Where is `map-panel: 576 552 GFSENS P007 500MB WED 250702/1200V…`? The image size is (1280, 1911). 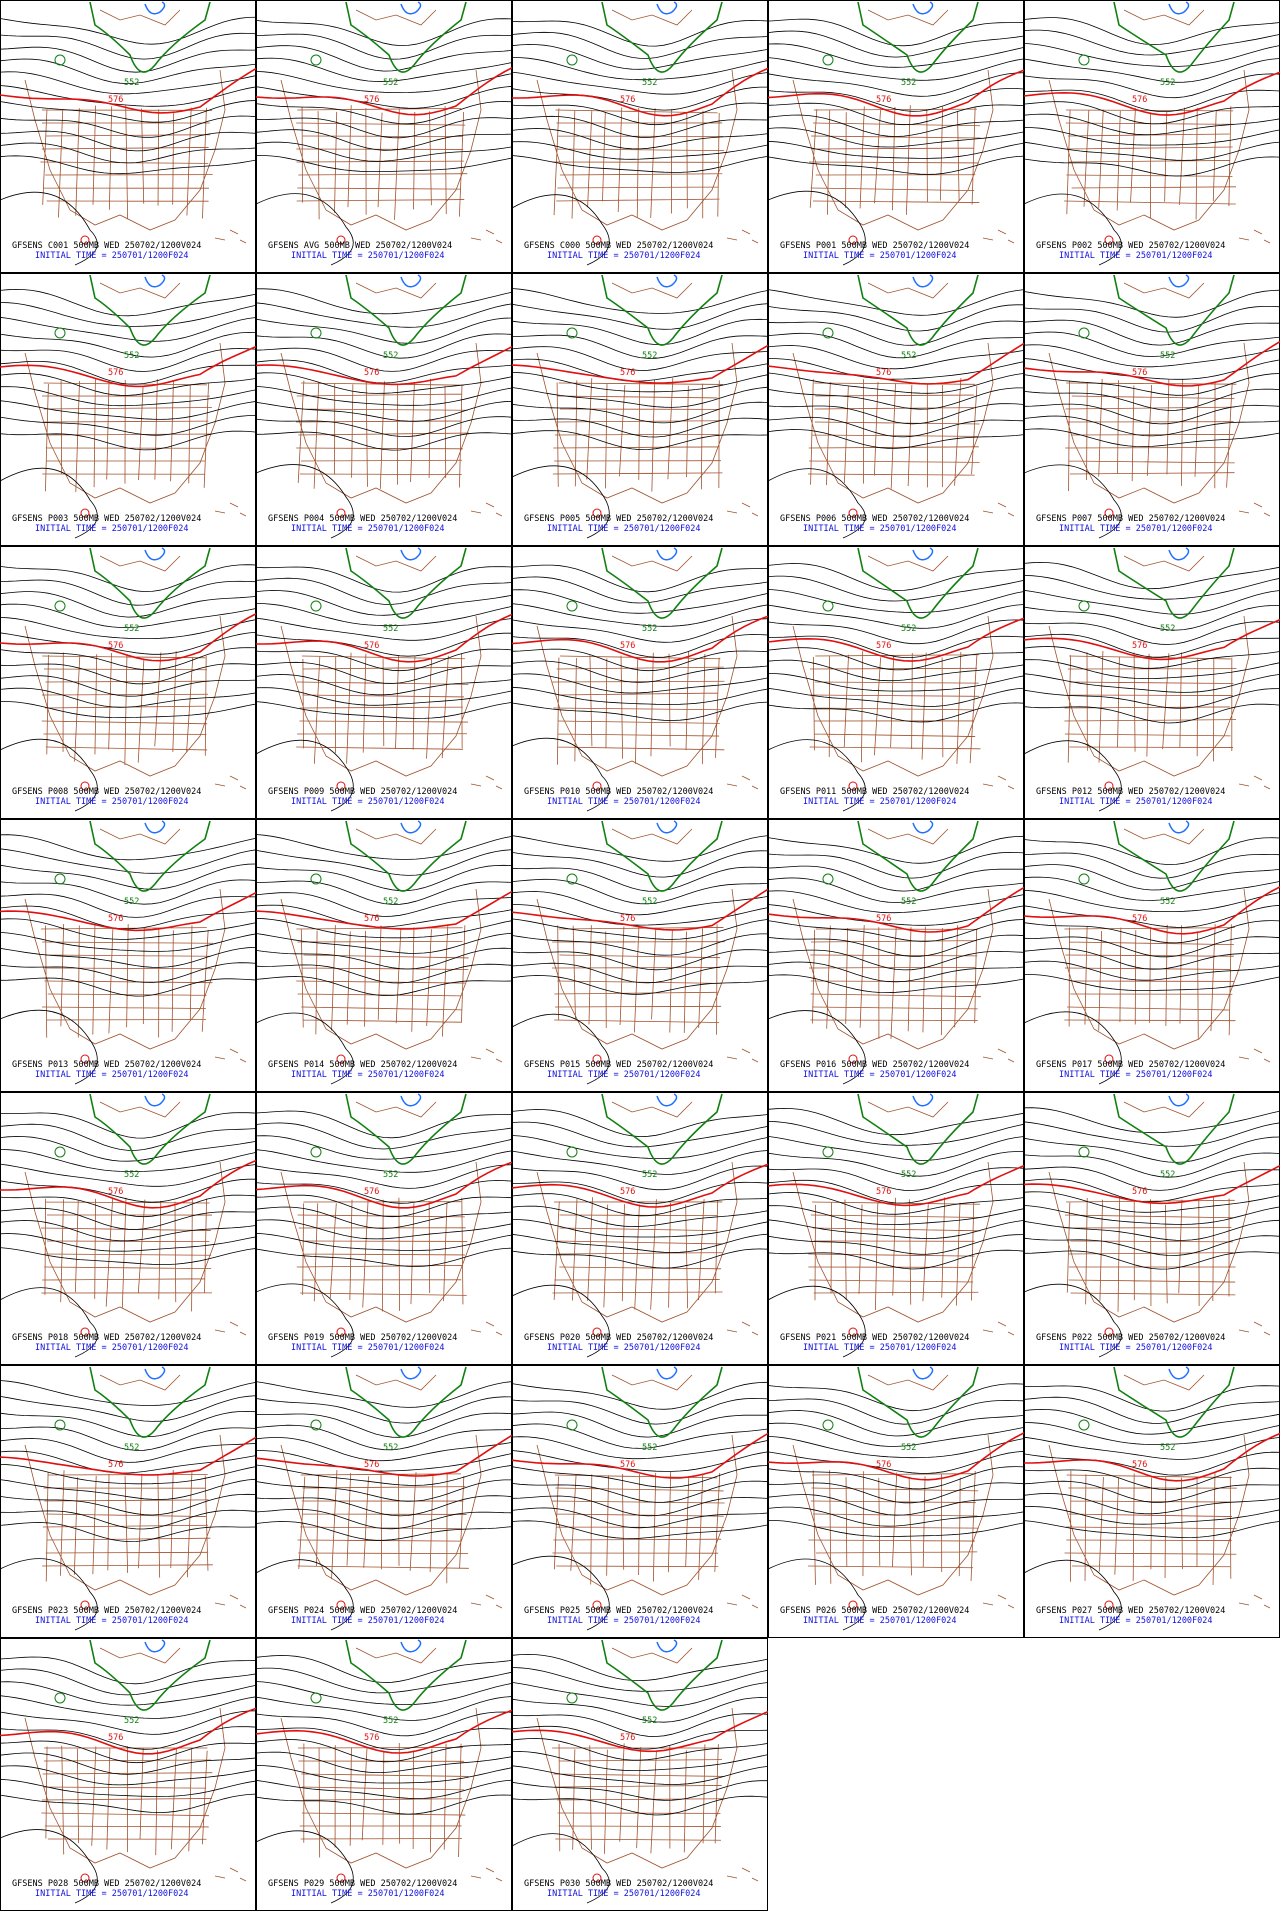 map-panel: 576 552 GFSENS P007 500MB WED 250702/1200V… is located at coordinates (1152, 409).